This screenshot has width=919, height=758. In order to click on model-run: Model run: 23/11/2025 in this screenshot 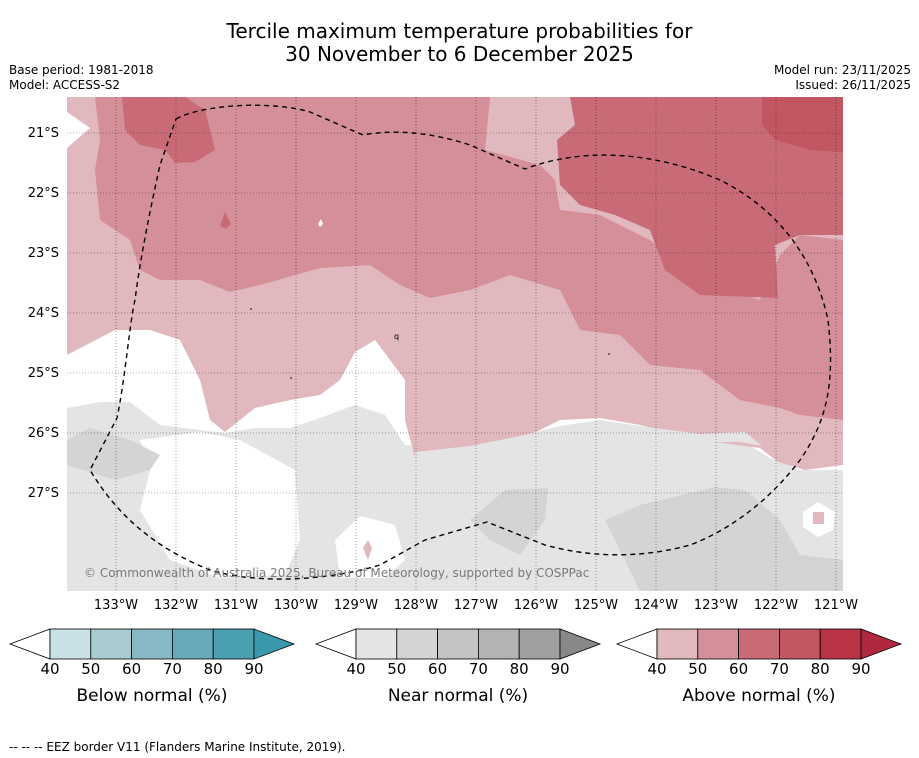, I will do `click(842, 70)`.